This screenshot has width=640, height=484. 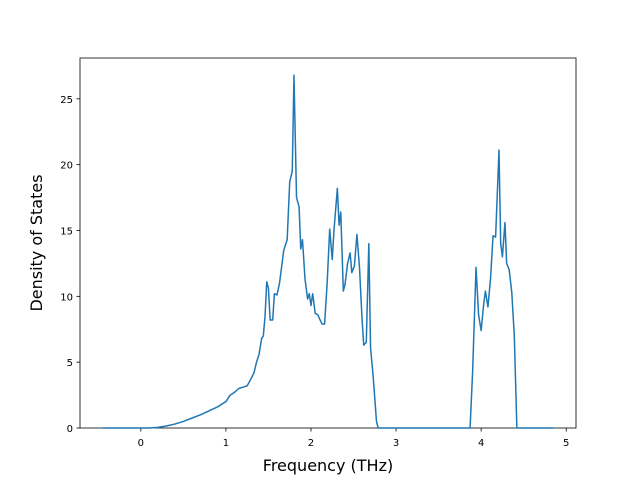 I want to click on x-tick-label: 3, so click(x=396, y=443).